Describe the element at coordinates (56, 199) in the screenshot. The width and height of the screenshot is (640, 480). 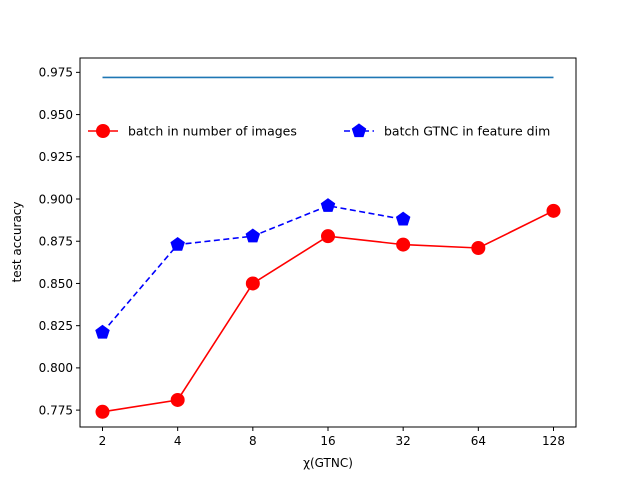
I see `y-tick-label: 0.900` at that location.